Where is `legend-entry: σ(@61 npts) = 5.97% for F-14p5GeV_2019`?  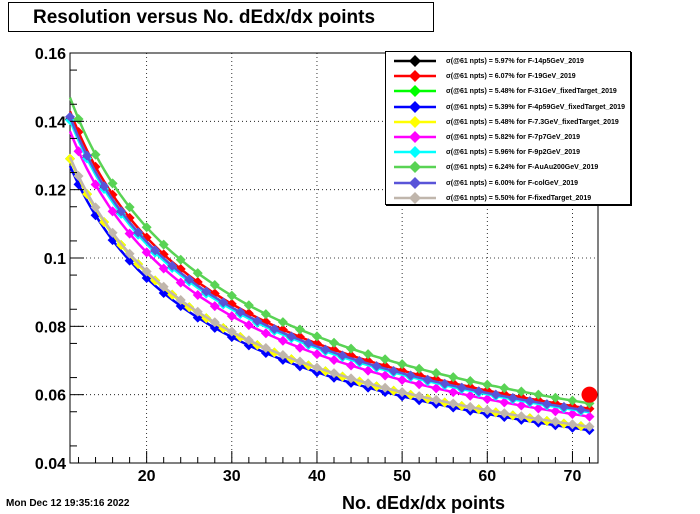
legend-entry: σ(@61 npts) = 5.97% for F-14p5GeV_2019 is located at coordinates (509, 61).